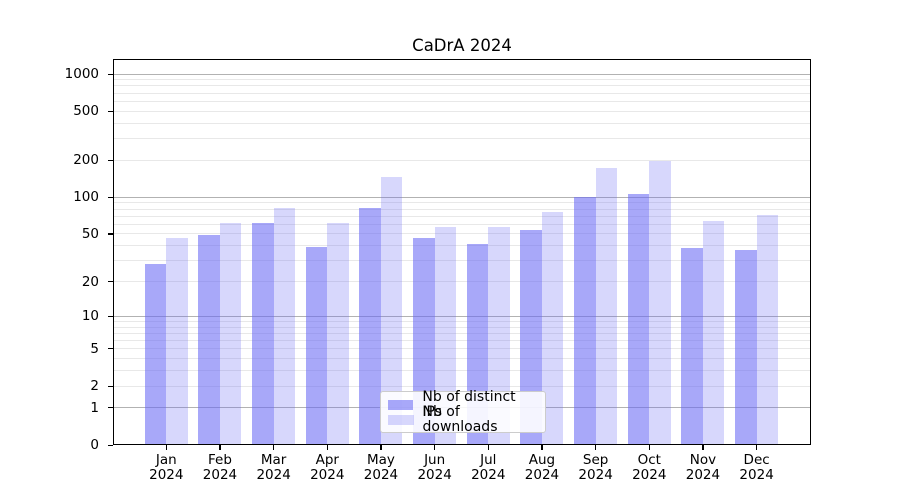 The height and width of the screenshot is (500, 900). I want to click on legend-swatch-distinct-ips, so click(401, 404).